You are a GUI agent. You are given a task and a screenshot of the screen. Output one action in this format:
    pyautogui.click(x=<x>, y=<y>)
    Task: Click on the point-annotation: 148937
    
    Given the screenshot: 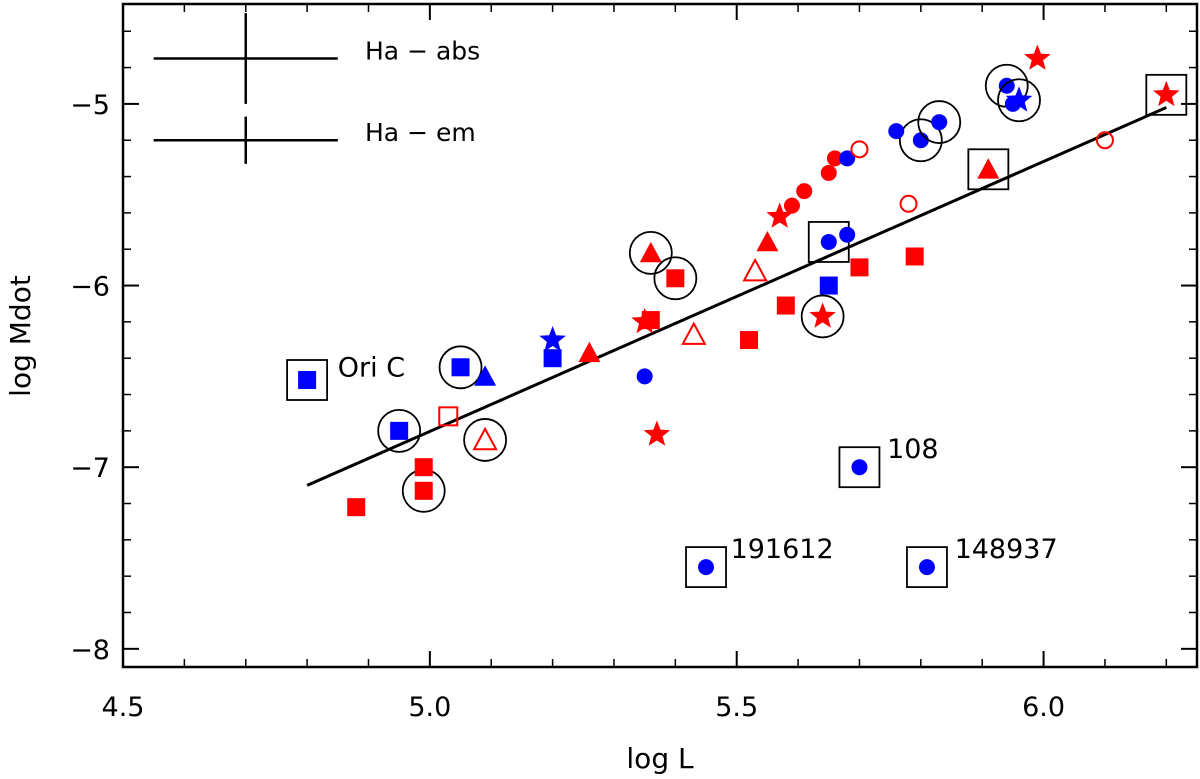 What is the action you would take?
    pyautogui.click(x=1006, y=549)
    